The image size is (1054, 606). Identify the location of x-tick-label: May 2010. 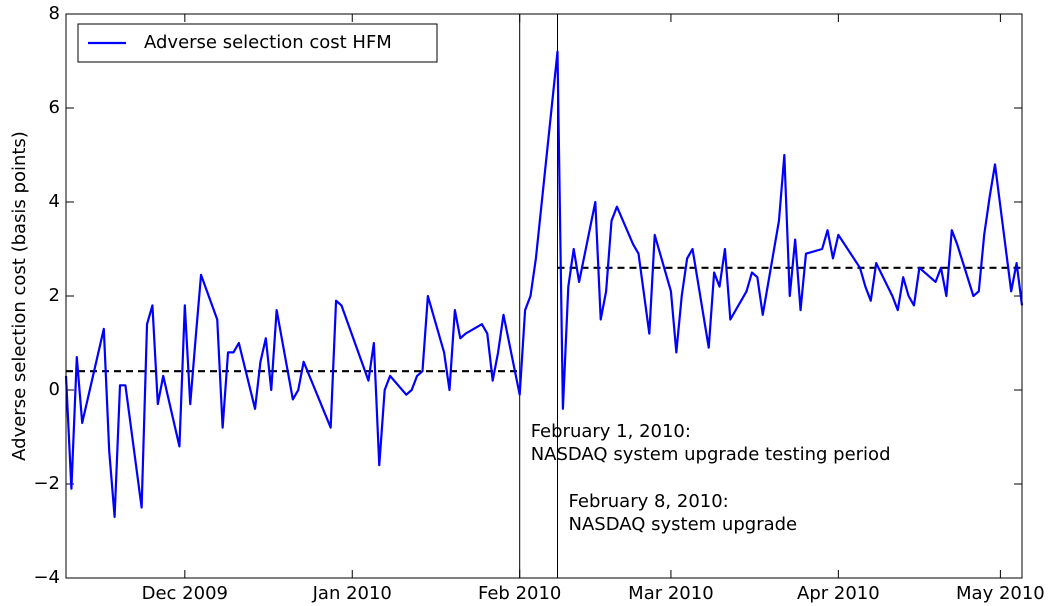
(1000, 593).